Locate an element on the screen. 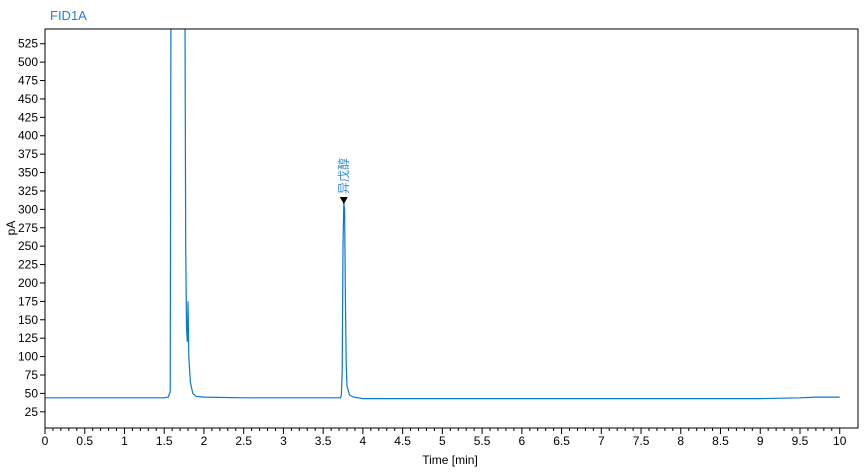 This screenshot has height=473, width=865. x-tick-label: 4 is located at coordinates (363, 441).